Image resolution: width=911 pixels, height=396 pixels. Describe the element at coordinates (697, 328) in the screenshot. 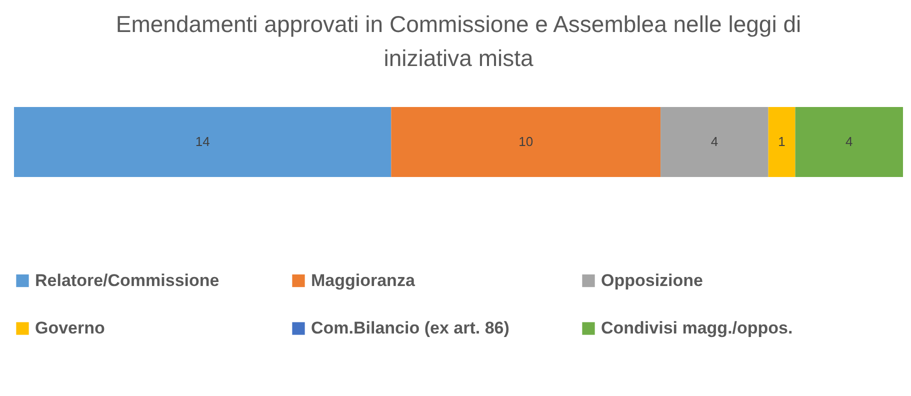

I see `legend-label: Condivisi magg./oppos.` at that location.